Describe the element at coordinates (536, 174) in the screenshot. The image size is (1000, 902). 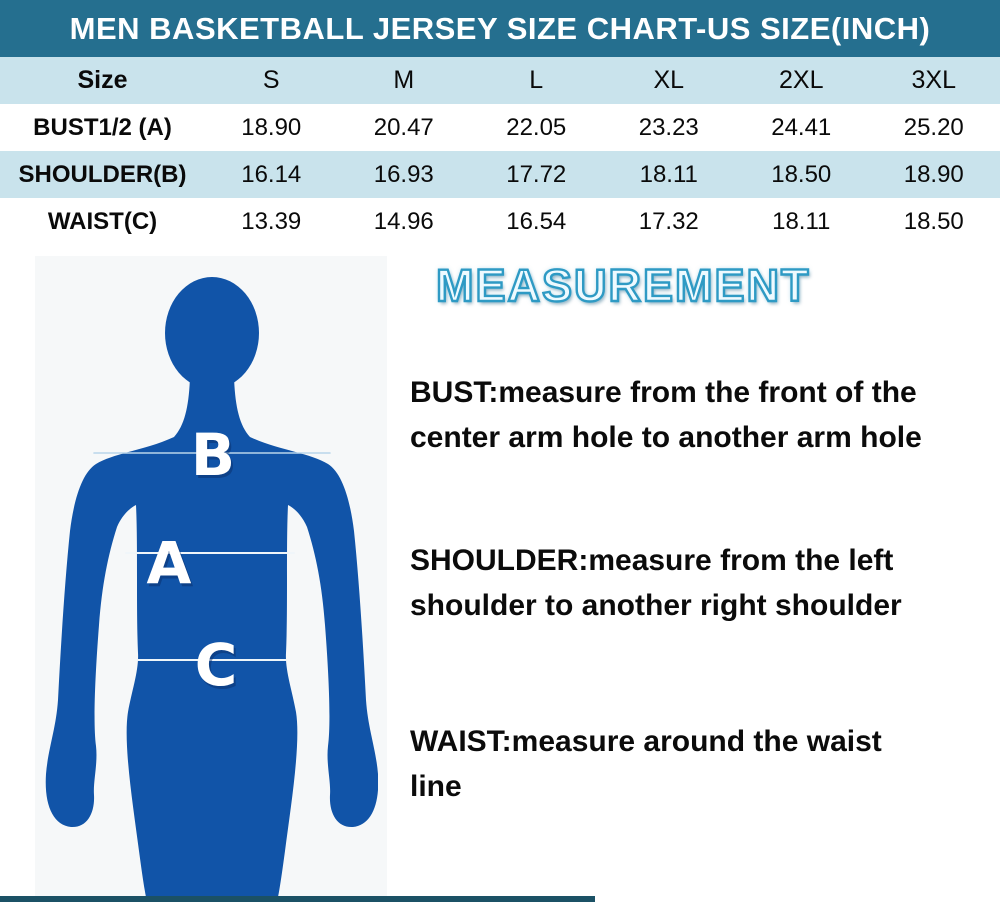
I see `shoulder-value-l: 17.72` at that location.